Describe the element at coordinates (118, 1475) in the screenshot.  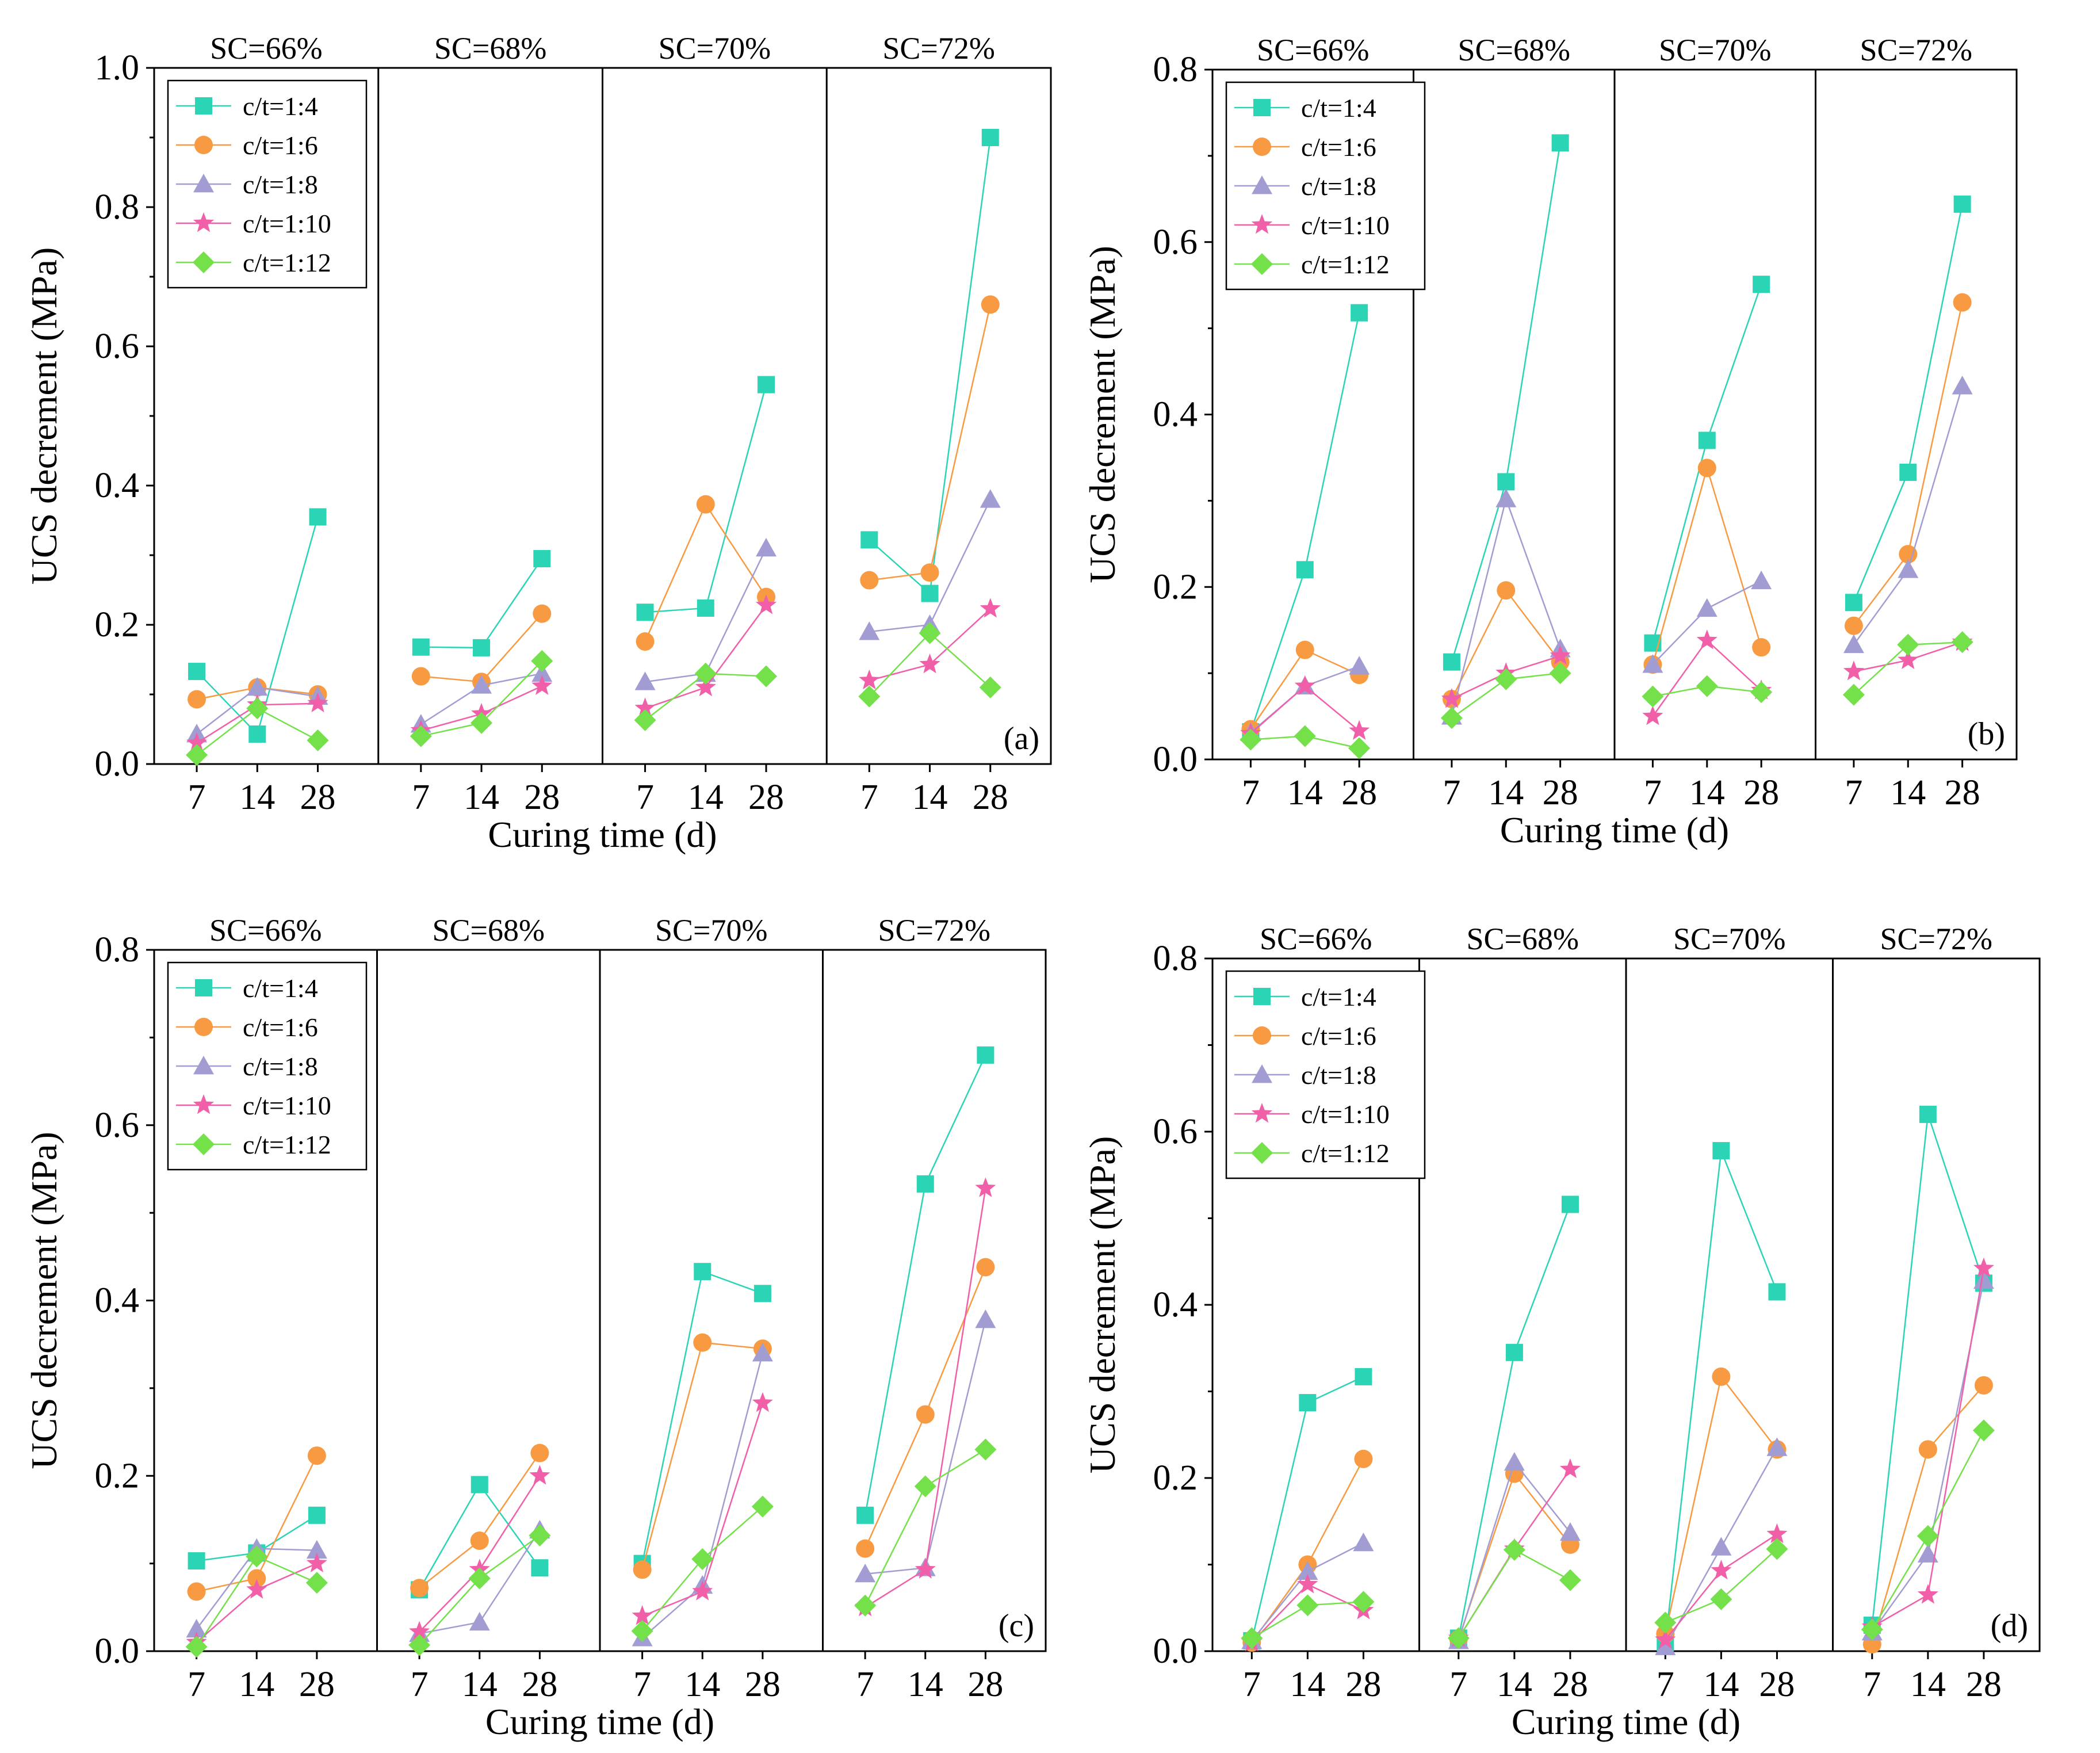
I see `panel-c-y-tick-label: 0.2` at that location.